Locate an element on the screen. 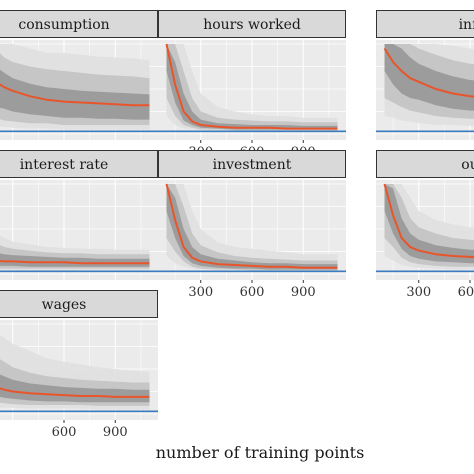 The image size is (474, 474). facet-panel-4: investment 300 600 900 is located at coordinates (252, 225).